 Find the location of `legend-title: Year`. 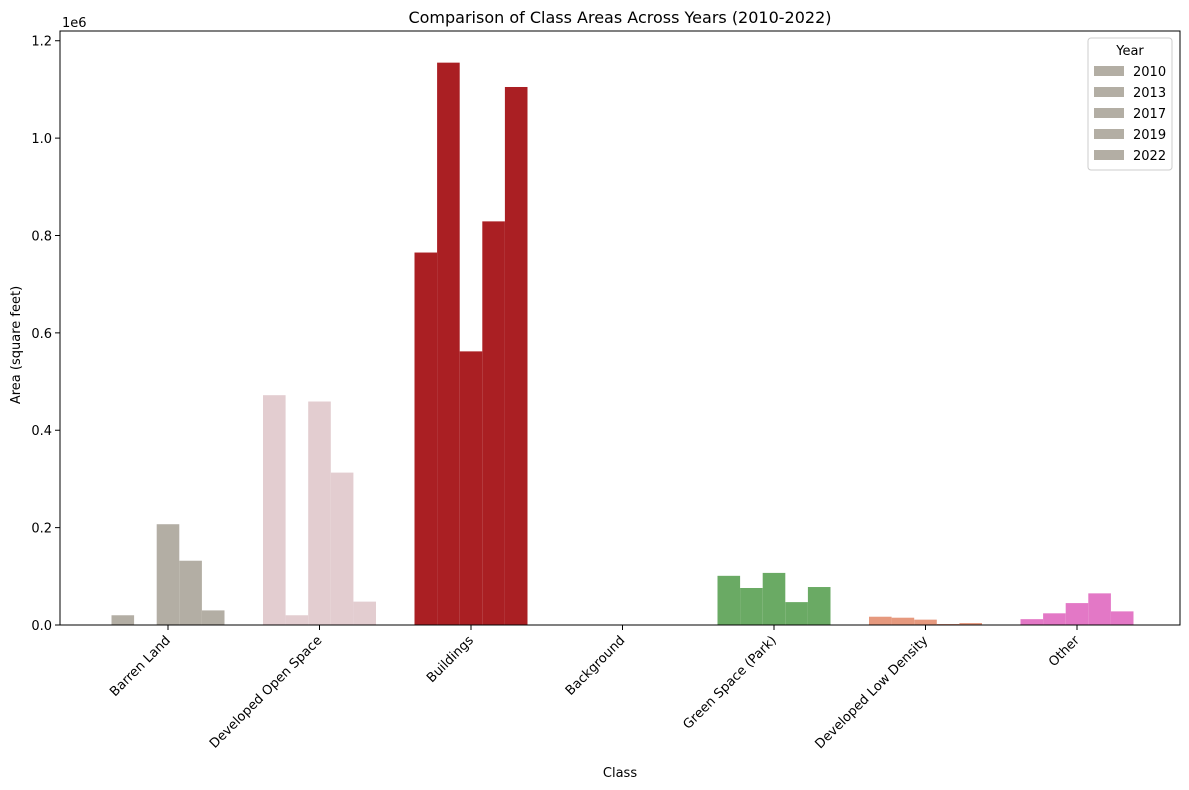

legend-title: Year is located at coordinates (1129, 51).